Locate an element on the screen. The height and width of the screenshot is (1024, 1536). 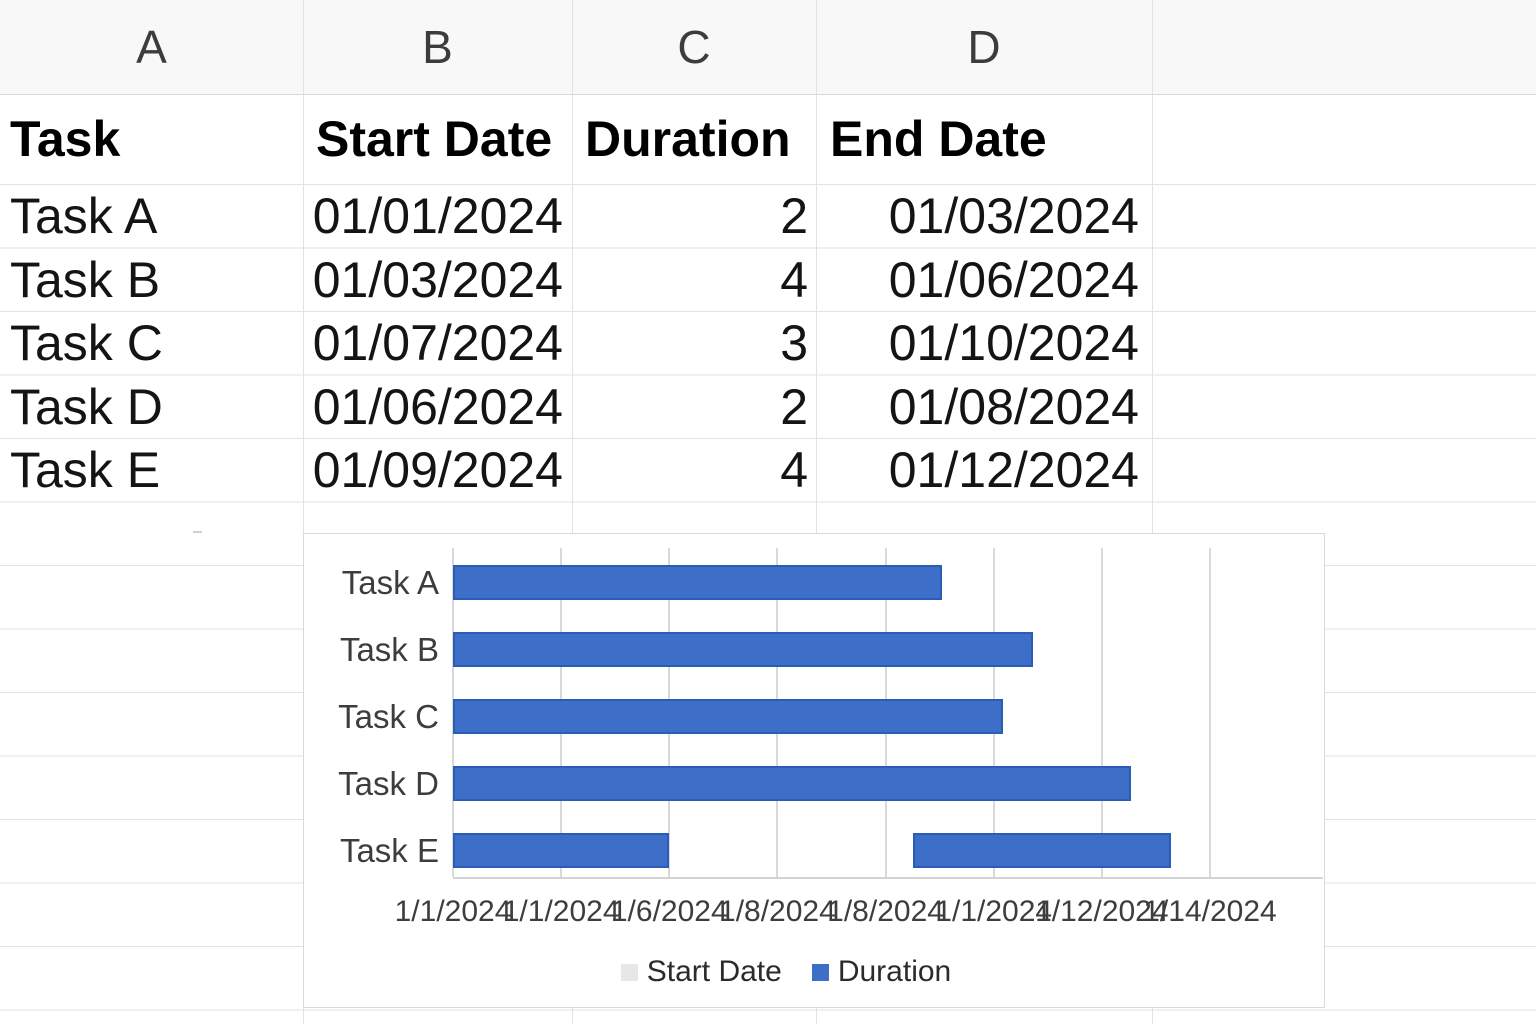
column-header-d: D is located at coordinates (984, 47).